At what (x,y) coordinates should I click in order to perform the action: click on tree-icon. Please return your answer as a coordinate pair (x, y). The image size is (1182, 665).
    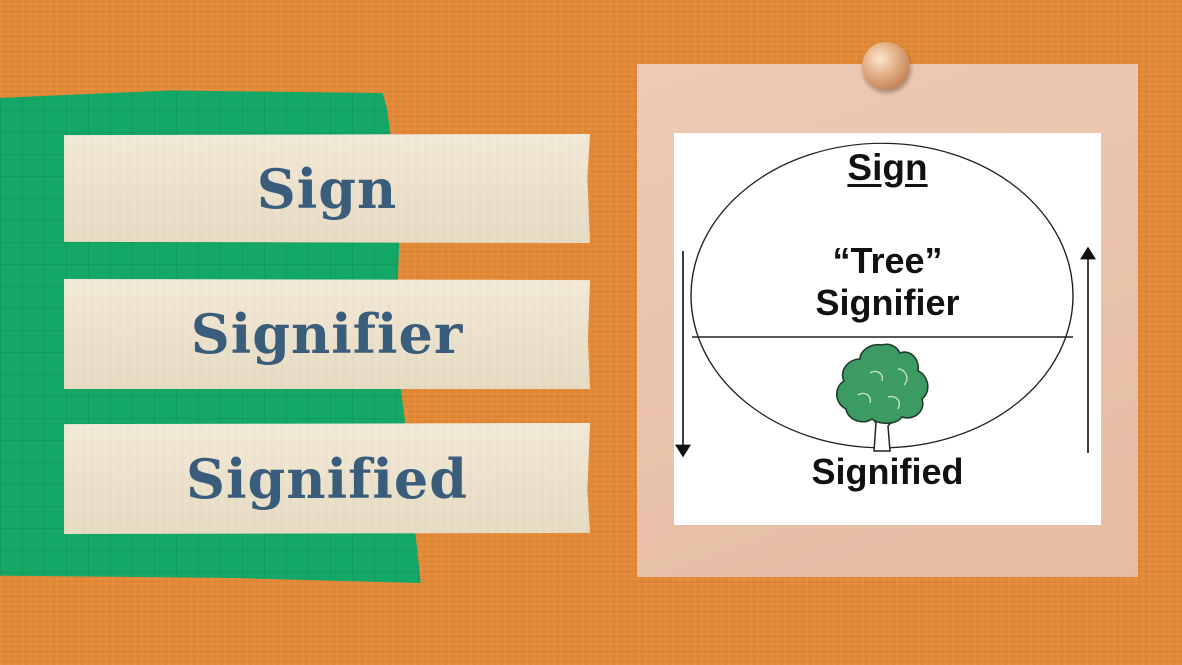
    Looking at the image, I should click on (882, 397).